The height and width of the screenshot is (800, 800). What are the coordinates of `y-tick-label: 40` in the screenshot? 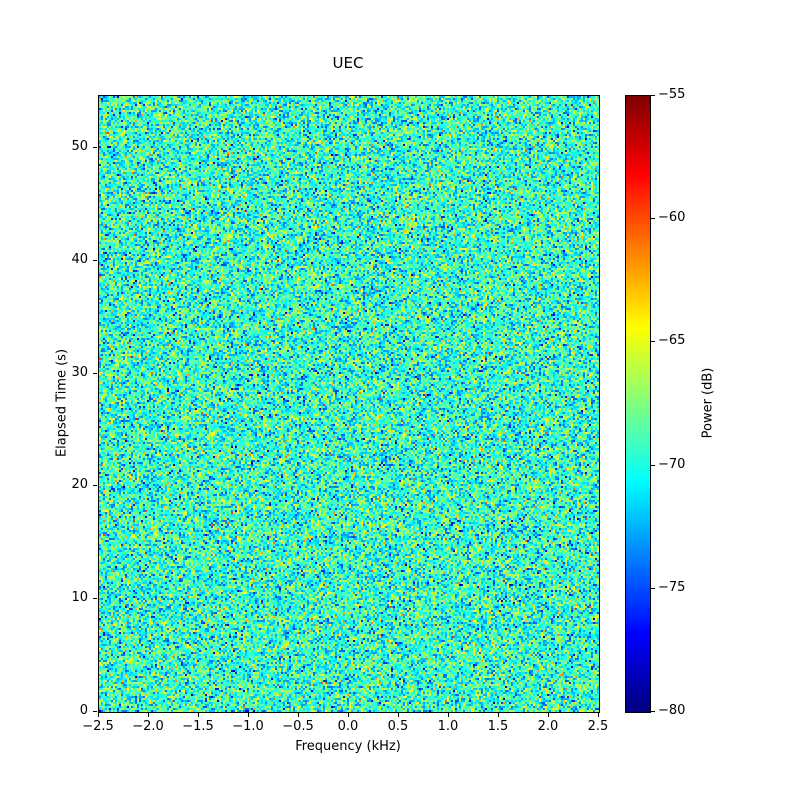 It's located at (79, 259).